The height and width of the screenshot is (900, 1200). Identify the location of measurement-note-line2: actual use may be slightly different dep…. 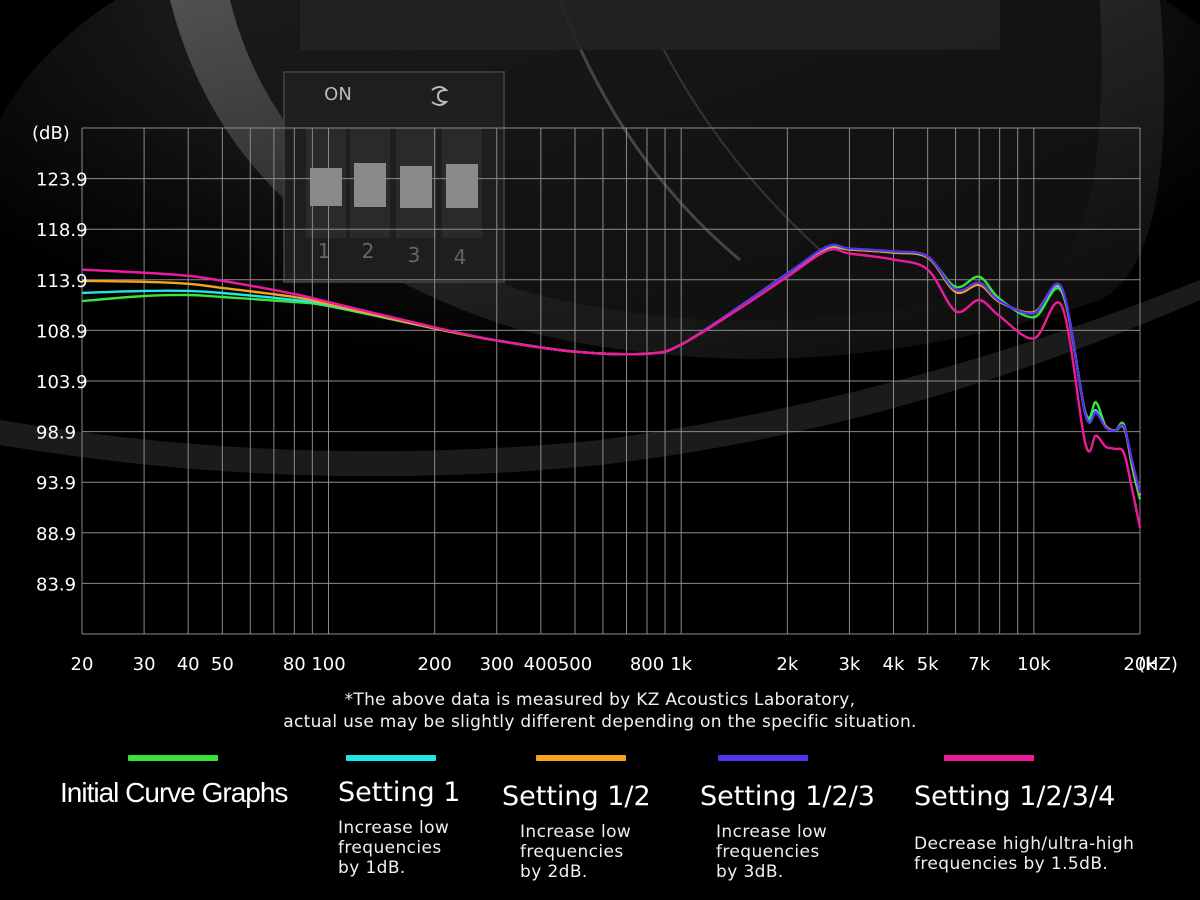
(600, 722).